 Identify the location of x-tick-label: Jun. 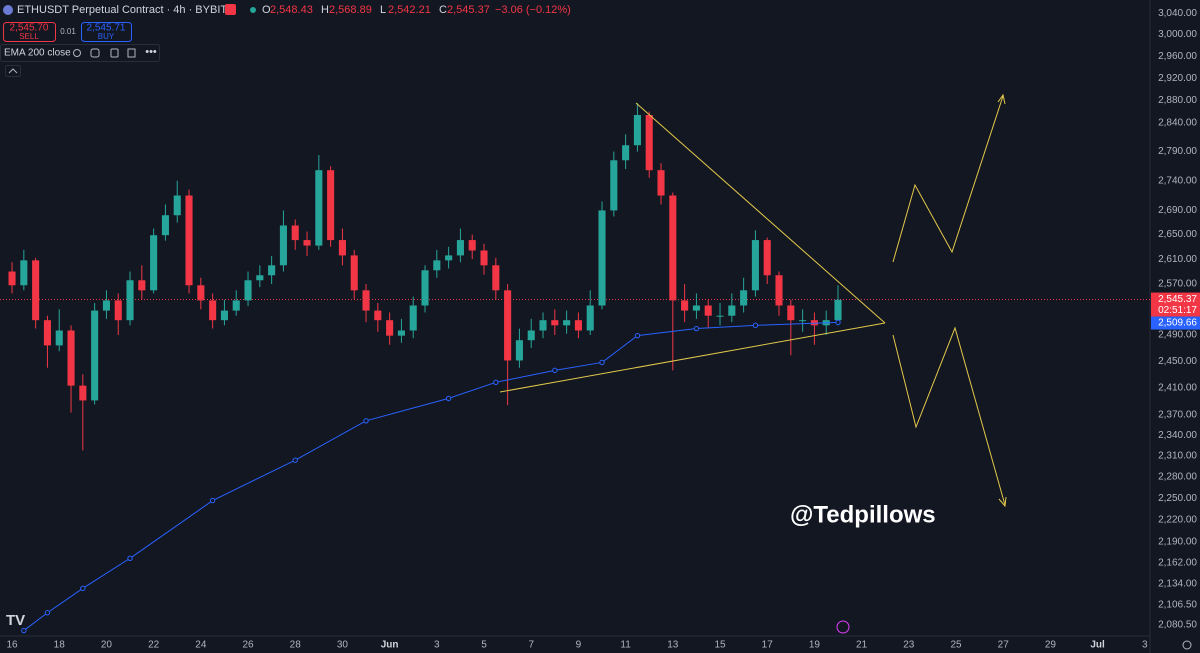
(390, 645).